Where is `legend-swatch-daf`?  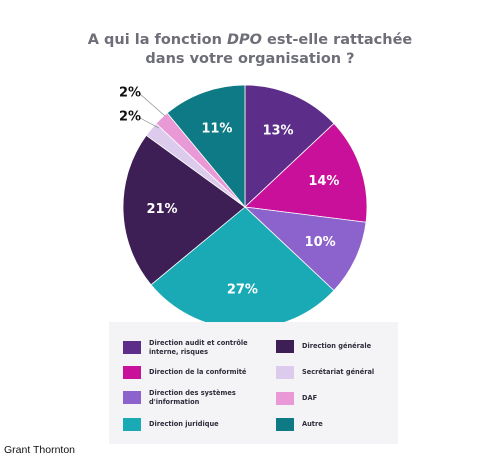
legend-swatch-daf is located at coordinates (285, 398).